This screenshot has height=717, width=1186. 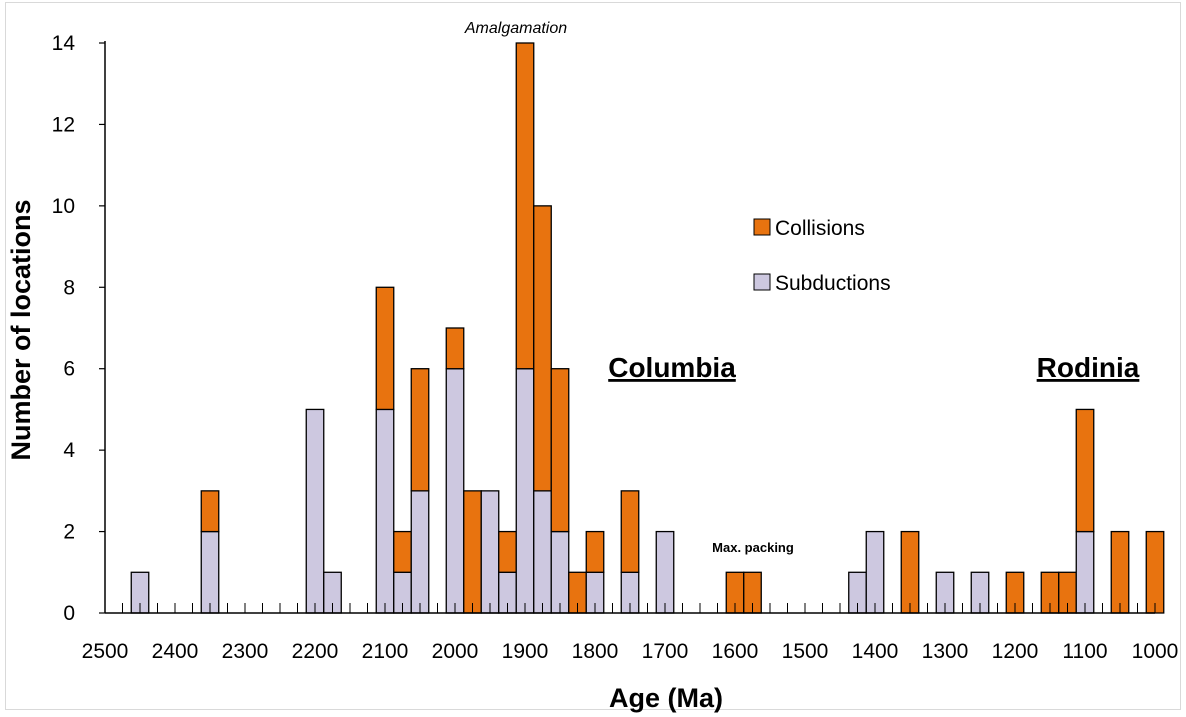 What do you see at coordinates (1088, 367) in the screenshot?
I see `annotation-rodinia: Rodinia` at bounding box center [1088, 367].